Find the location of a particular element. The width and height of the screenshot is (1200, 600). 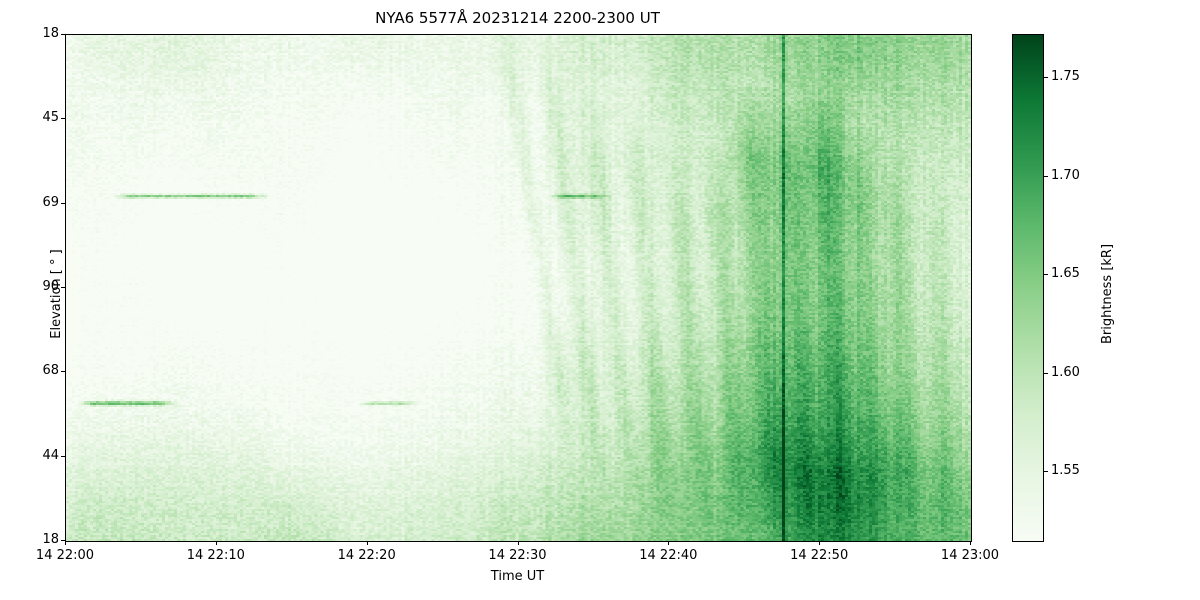

y-axis-label: Elevation [ ° ] is located at coordinates (56, 294).